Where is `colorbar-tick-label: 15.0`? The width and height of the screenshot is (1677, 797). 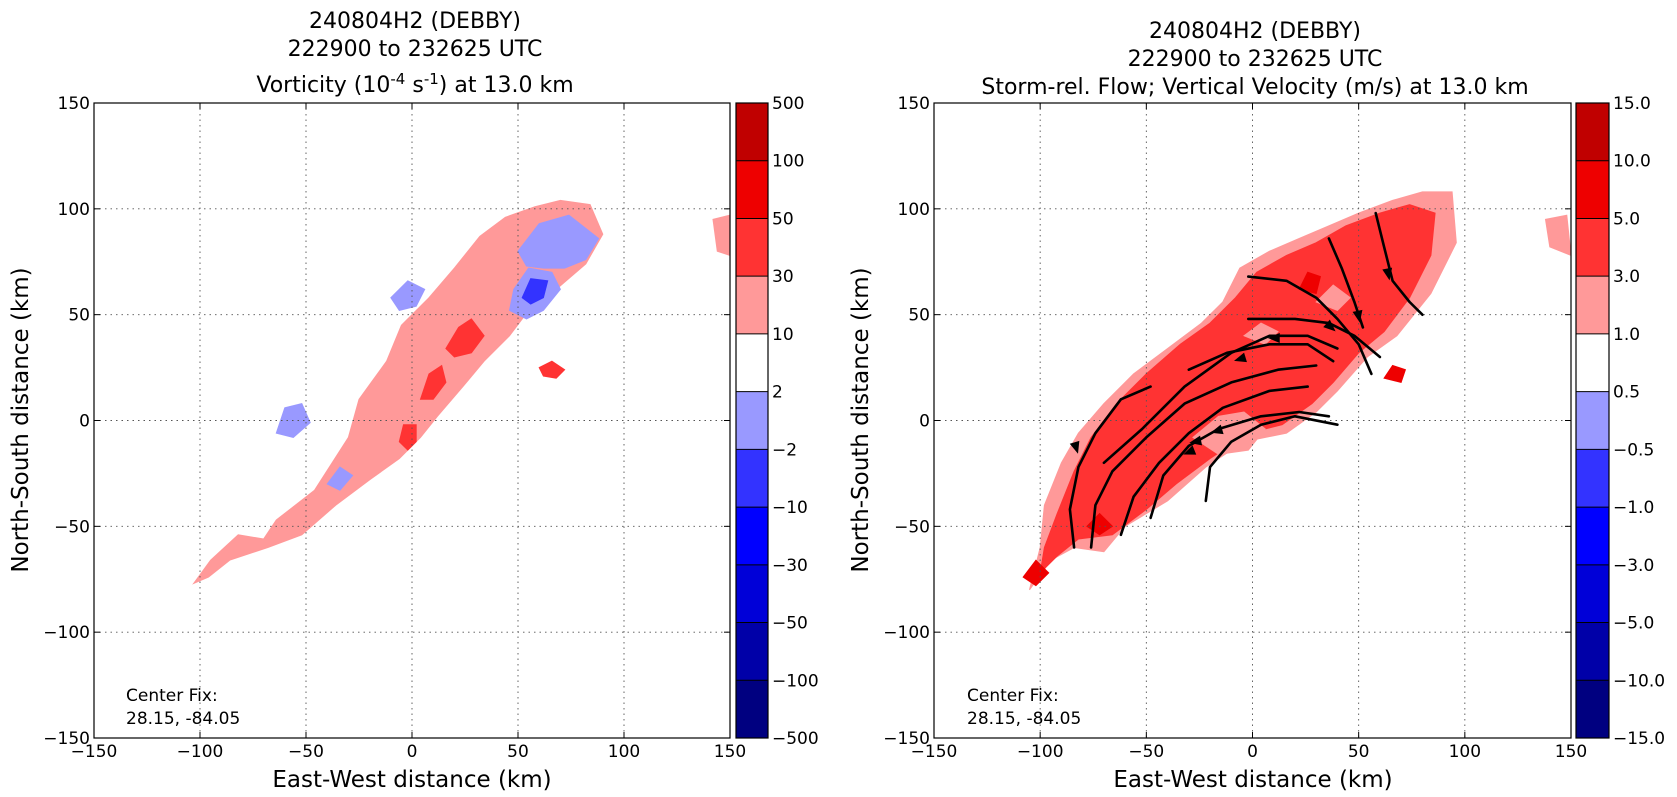 colorbar-tick-label: 15.0 is located at coordinates (1632, 104).